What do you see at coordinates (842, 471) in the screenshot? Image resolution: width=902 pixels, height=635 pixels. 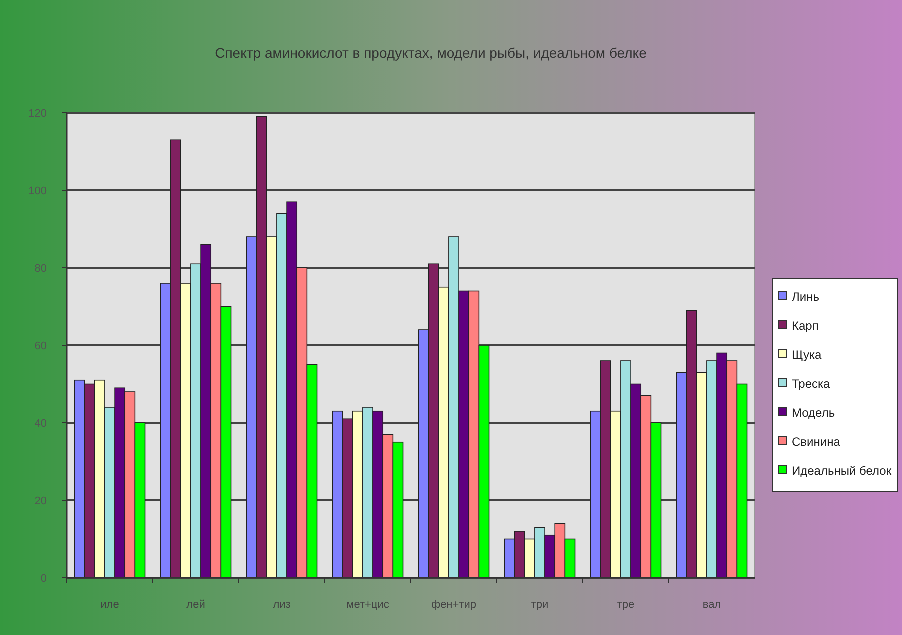 I see `legend-label: Идеальный белок` at bounding box center [842, 471].